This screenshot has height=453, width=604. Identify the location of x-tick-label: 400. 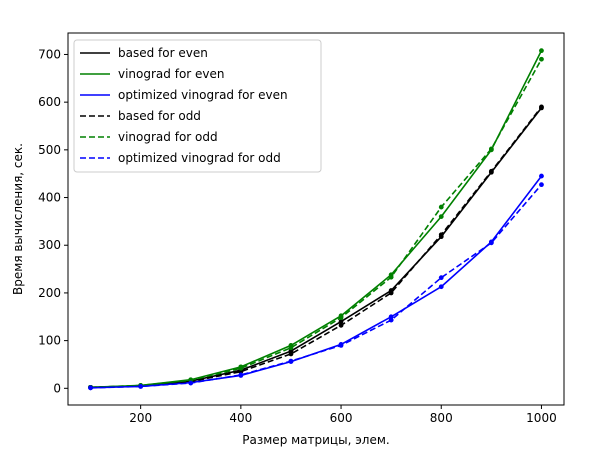
(240, 418).